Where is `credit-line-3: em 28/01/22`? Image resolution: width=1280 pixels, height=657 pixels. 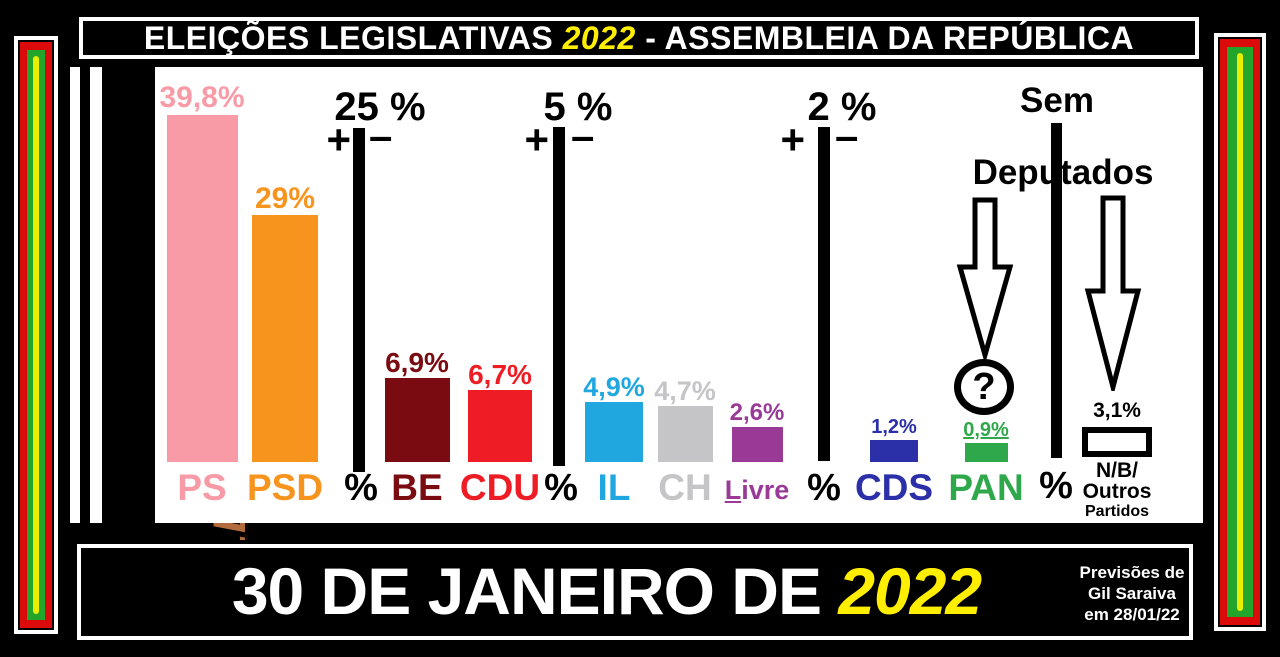 credit-line-3: em 28/01/22 is located at coordinates (1132, 614).